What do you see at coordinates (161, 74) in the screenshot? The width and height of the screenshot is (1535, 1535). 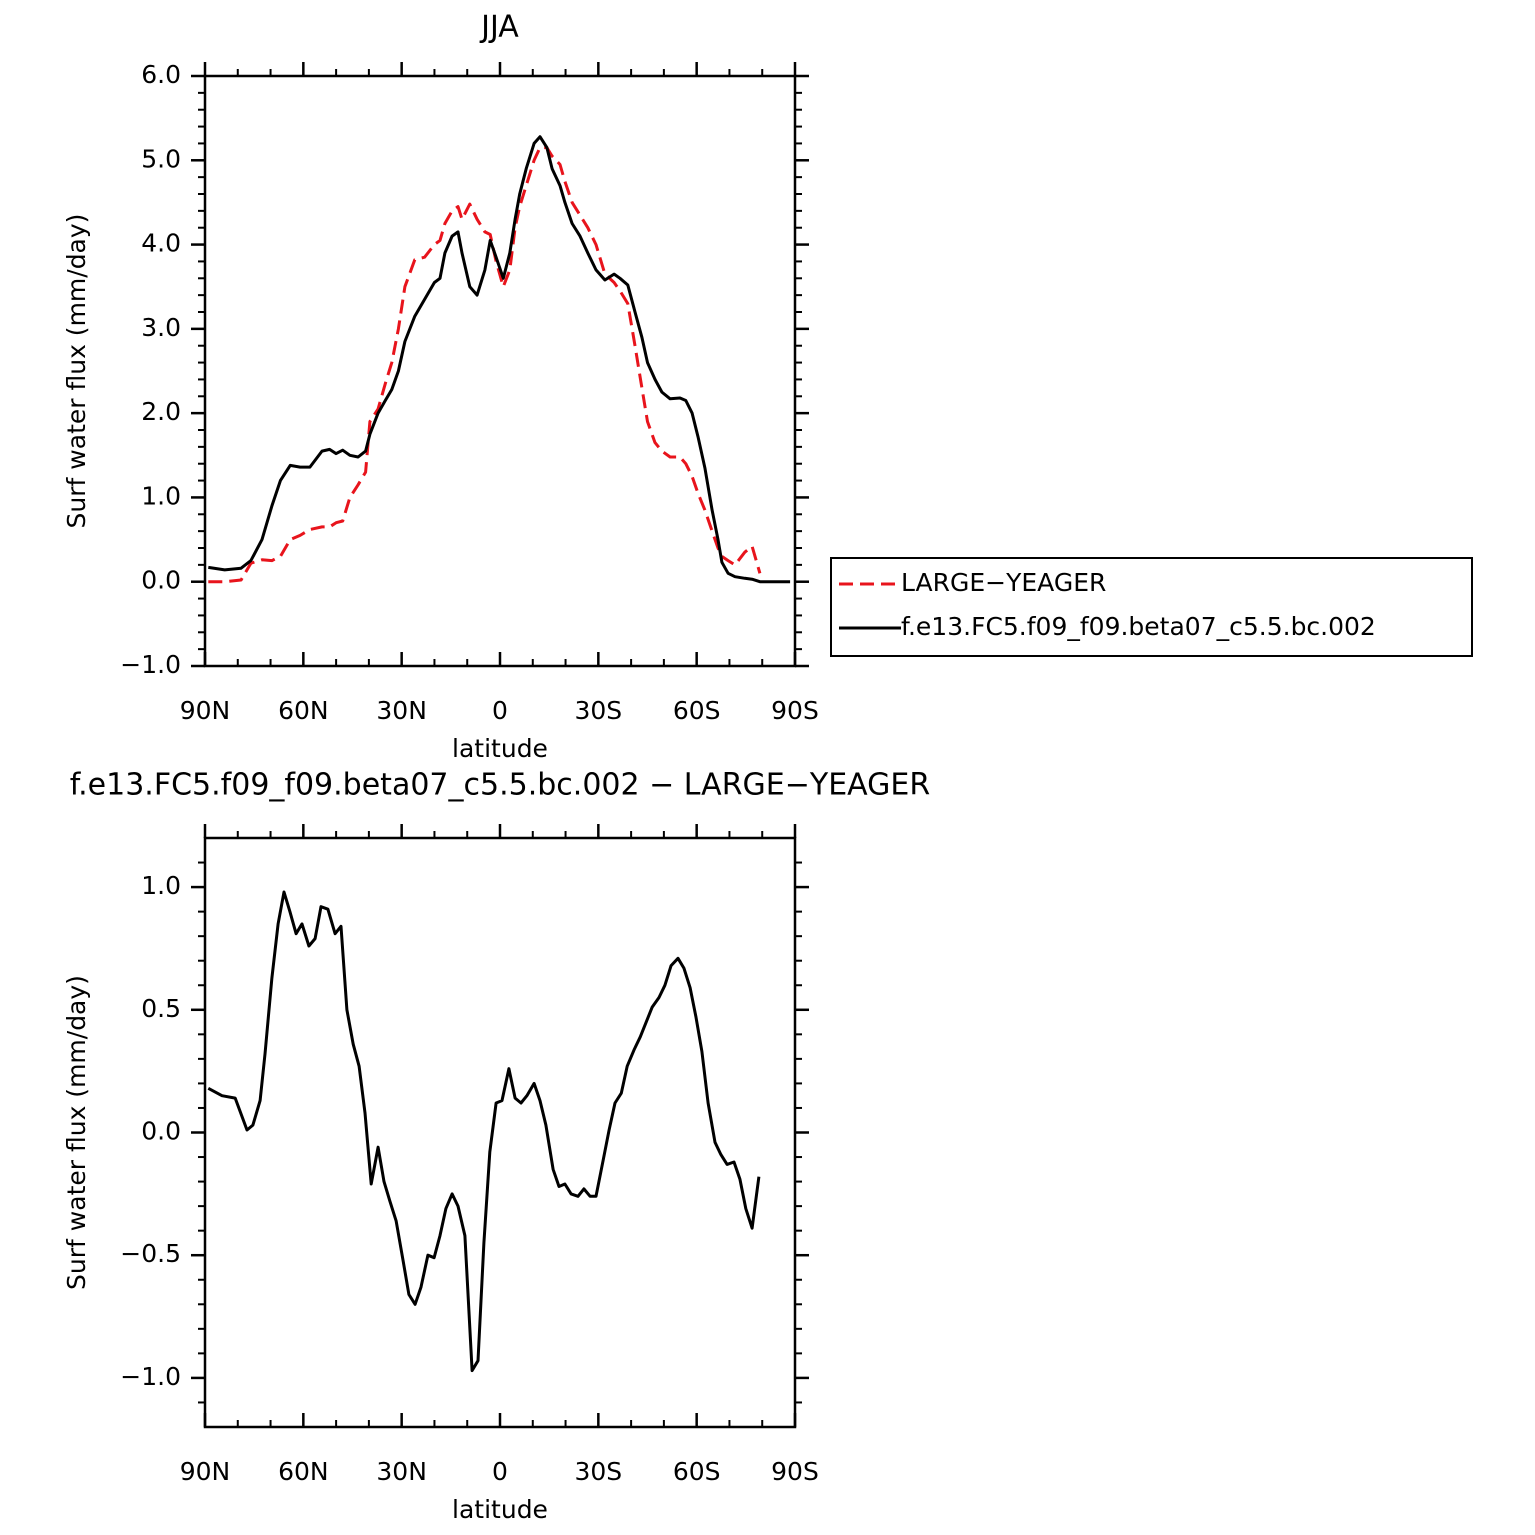 I see `y-tick-label: 6.0` at bounding box center [161, 74].